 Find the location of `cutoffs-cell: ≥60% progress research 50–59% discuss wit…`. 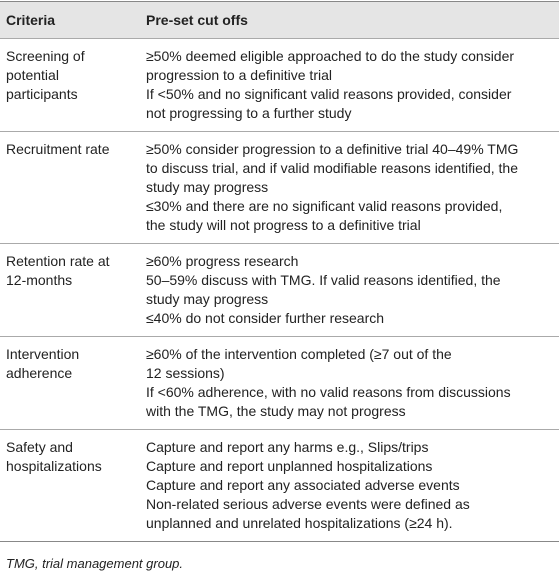

cutoffs-cell: ≥60% progress research 50–59% discuss wit… is located at coordinates (349, 290).